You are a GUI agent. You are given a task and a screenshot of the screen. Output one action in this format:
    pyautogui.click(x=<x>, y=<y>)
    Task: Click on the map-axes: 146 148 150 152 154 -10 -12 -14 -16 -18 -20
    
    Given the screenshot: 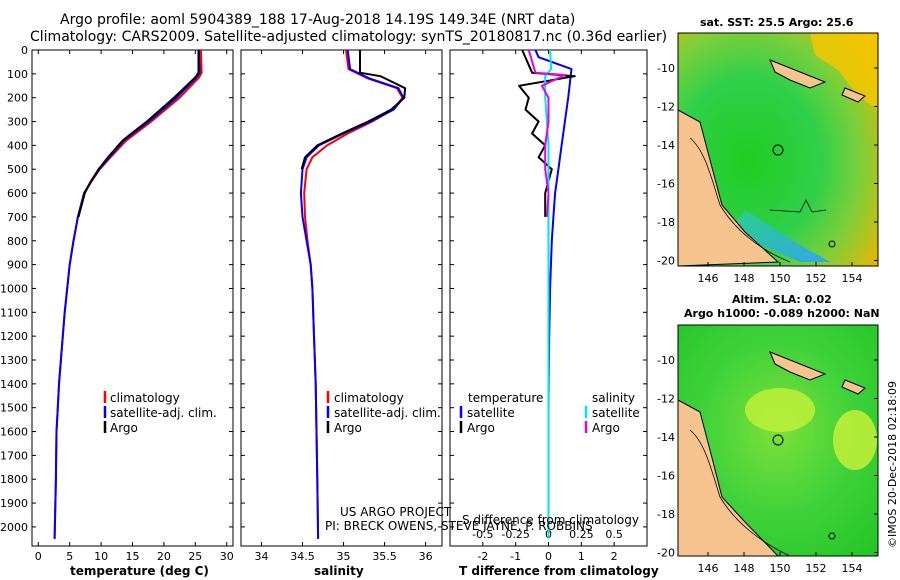 What is the action you would take?
    pyautogui.click(x=767, y=173)
    